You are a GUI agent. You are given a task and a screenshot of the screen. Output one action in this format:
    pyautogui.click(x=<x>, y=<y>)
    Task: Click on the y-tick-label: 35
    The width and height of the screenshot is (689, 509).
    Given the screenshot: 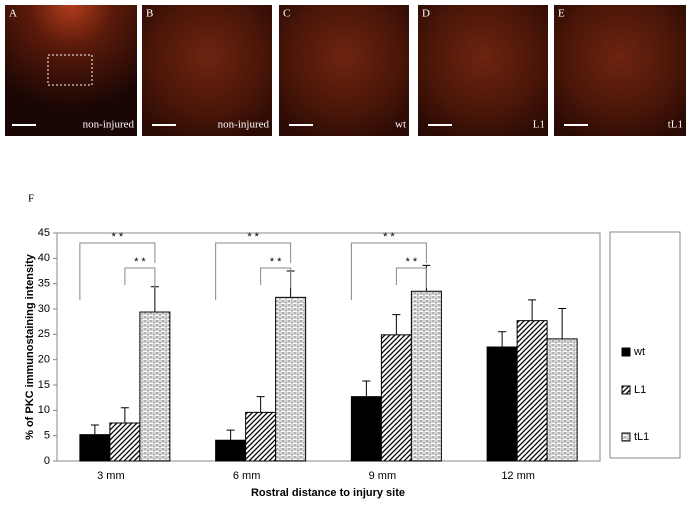 What is the action you would take?
    pyautogui.click(x=44, y=284)
    